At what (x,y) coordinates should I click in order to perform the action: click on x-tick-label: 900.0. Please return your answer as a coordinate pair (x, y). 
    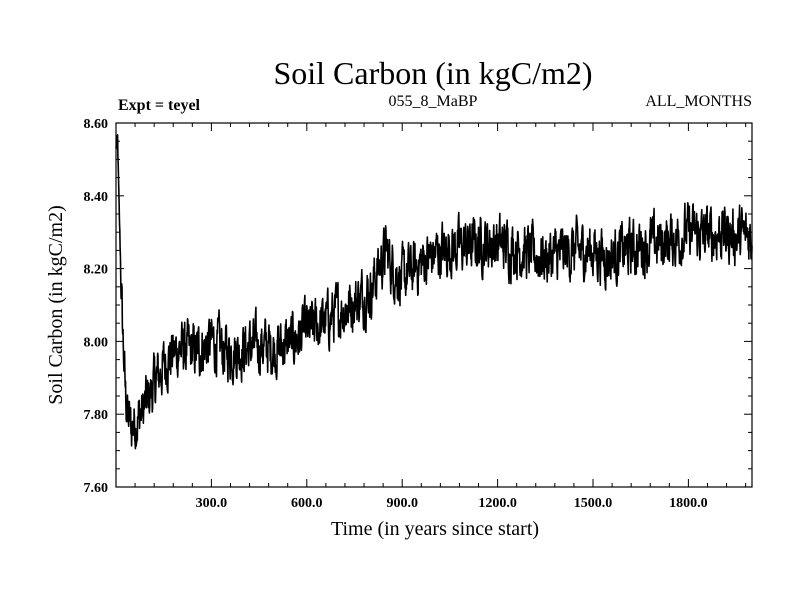
    Looking at the image, I should click on (402, 503).